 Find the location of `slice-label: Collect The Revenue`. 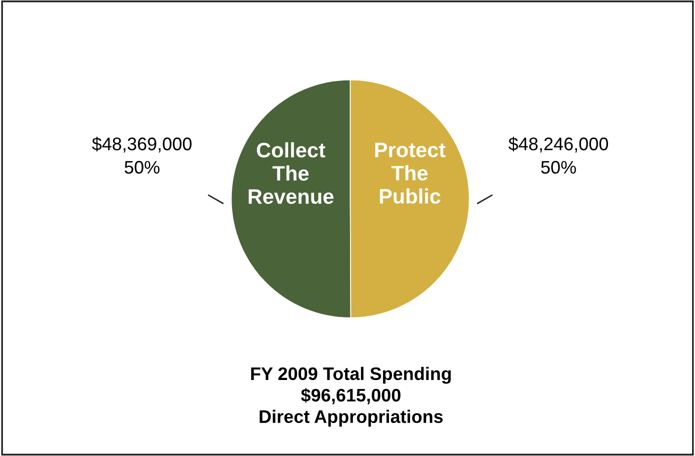

slice-label: Collect The Revenue is located at coordinates (291, 173).